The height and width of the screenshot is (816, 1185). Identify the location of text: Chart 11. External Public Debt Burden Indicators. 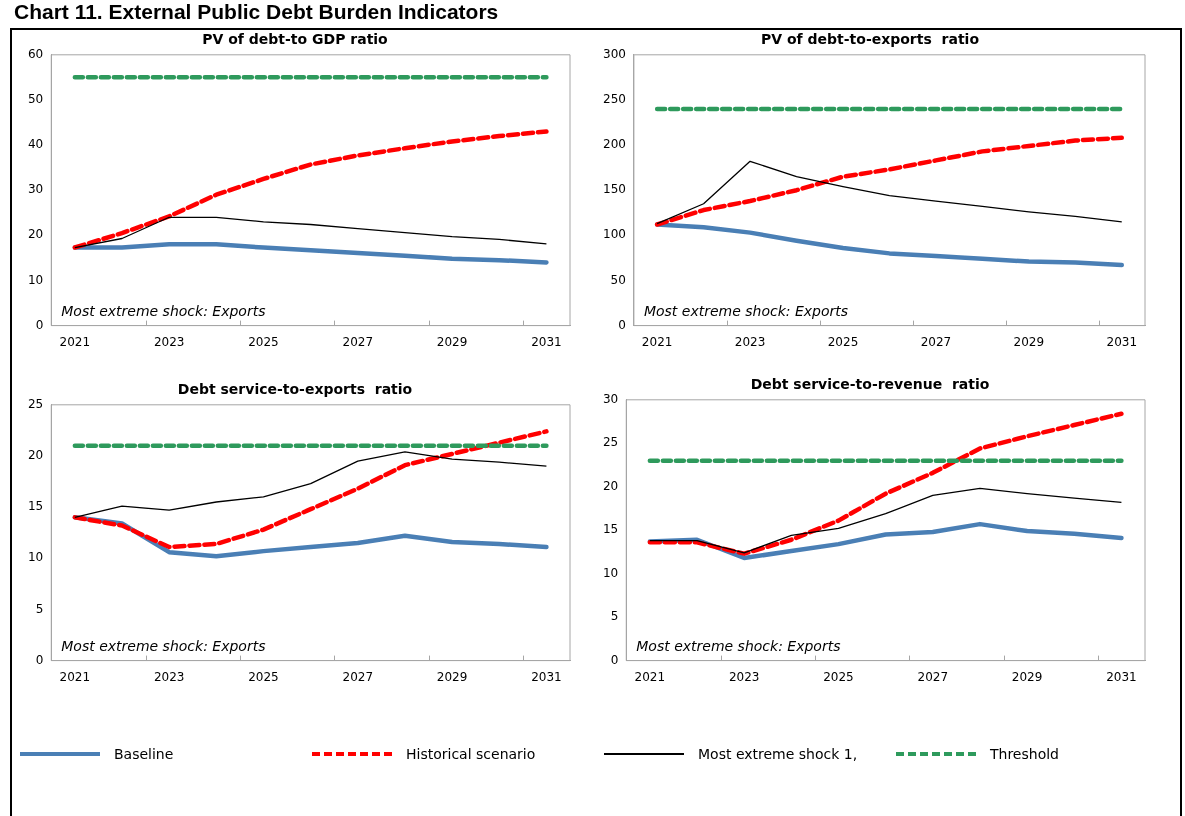
(256, 12).